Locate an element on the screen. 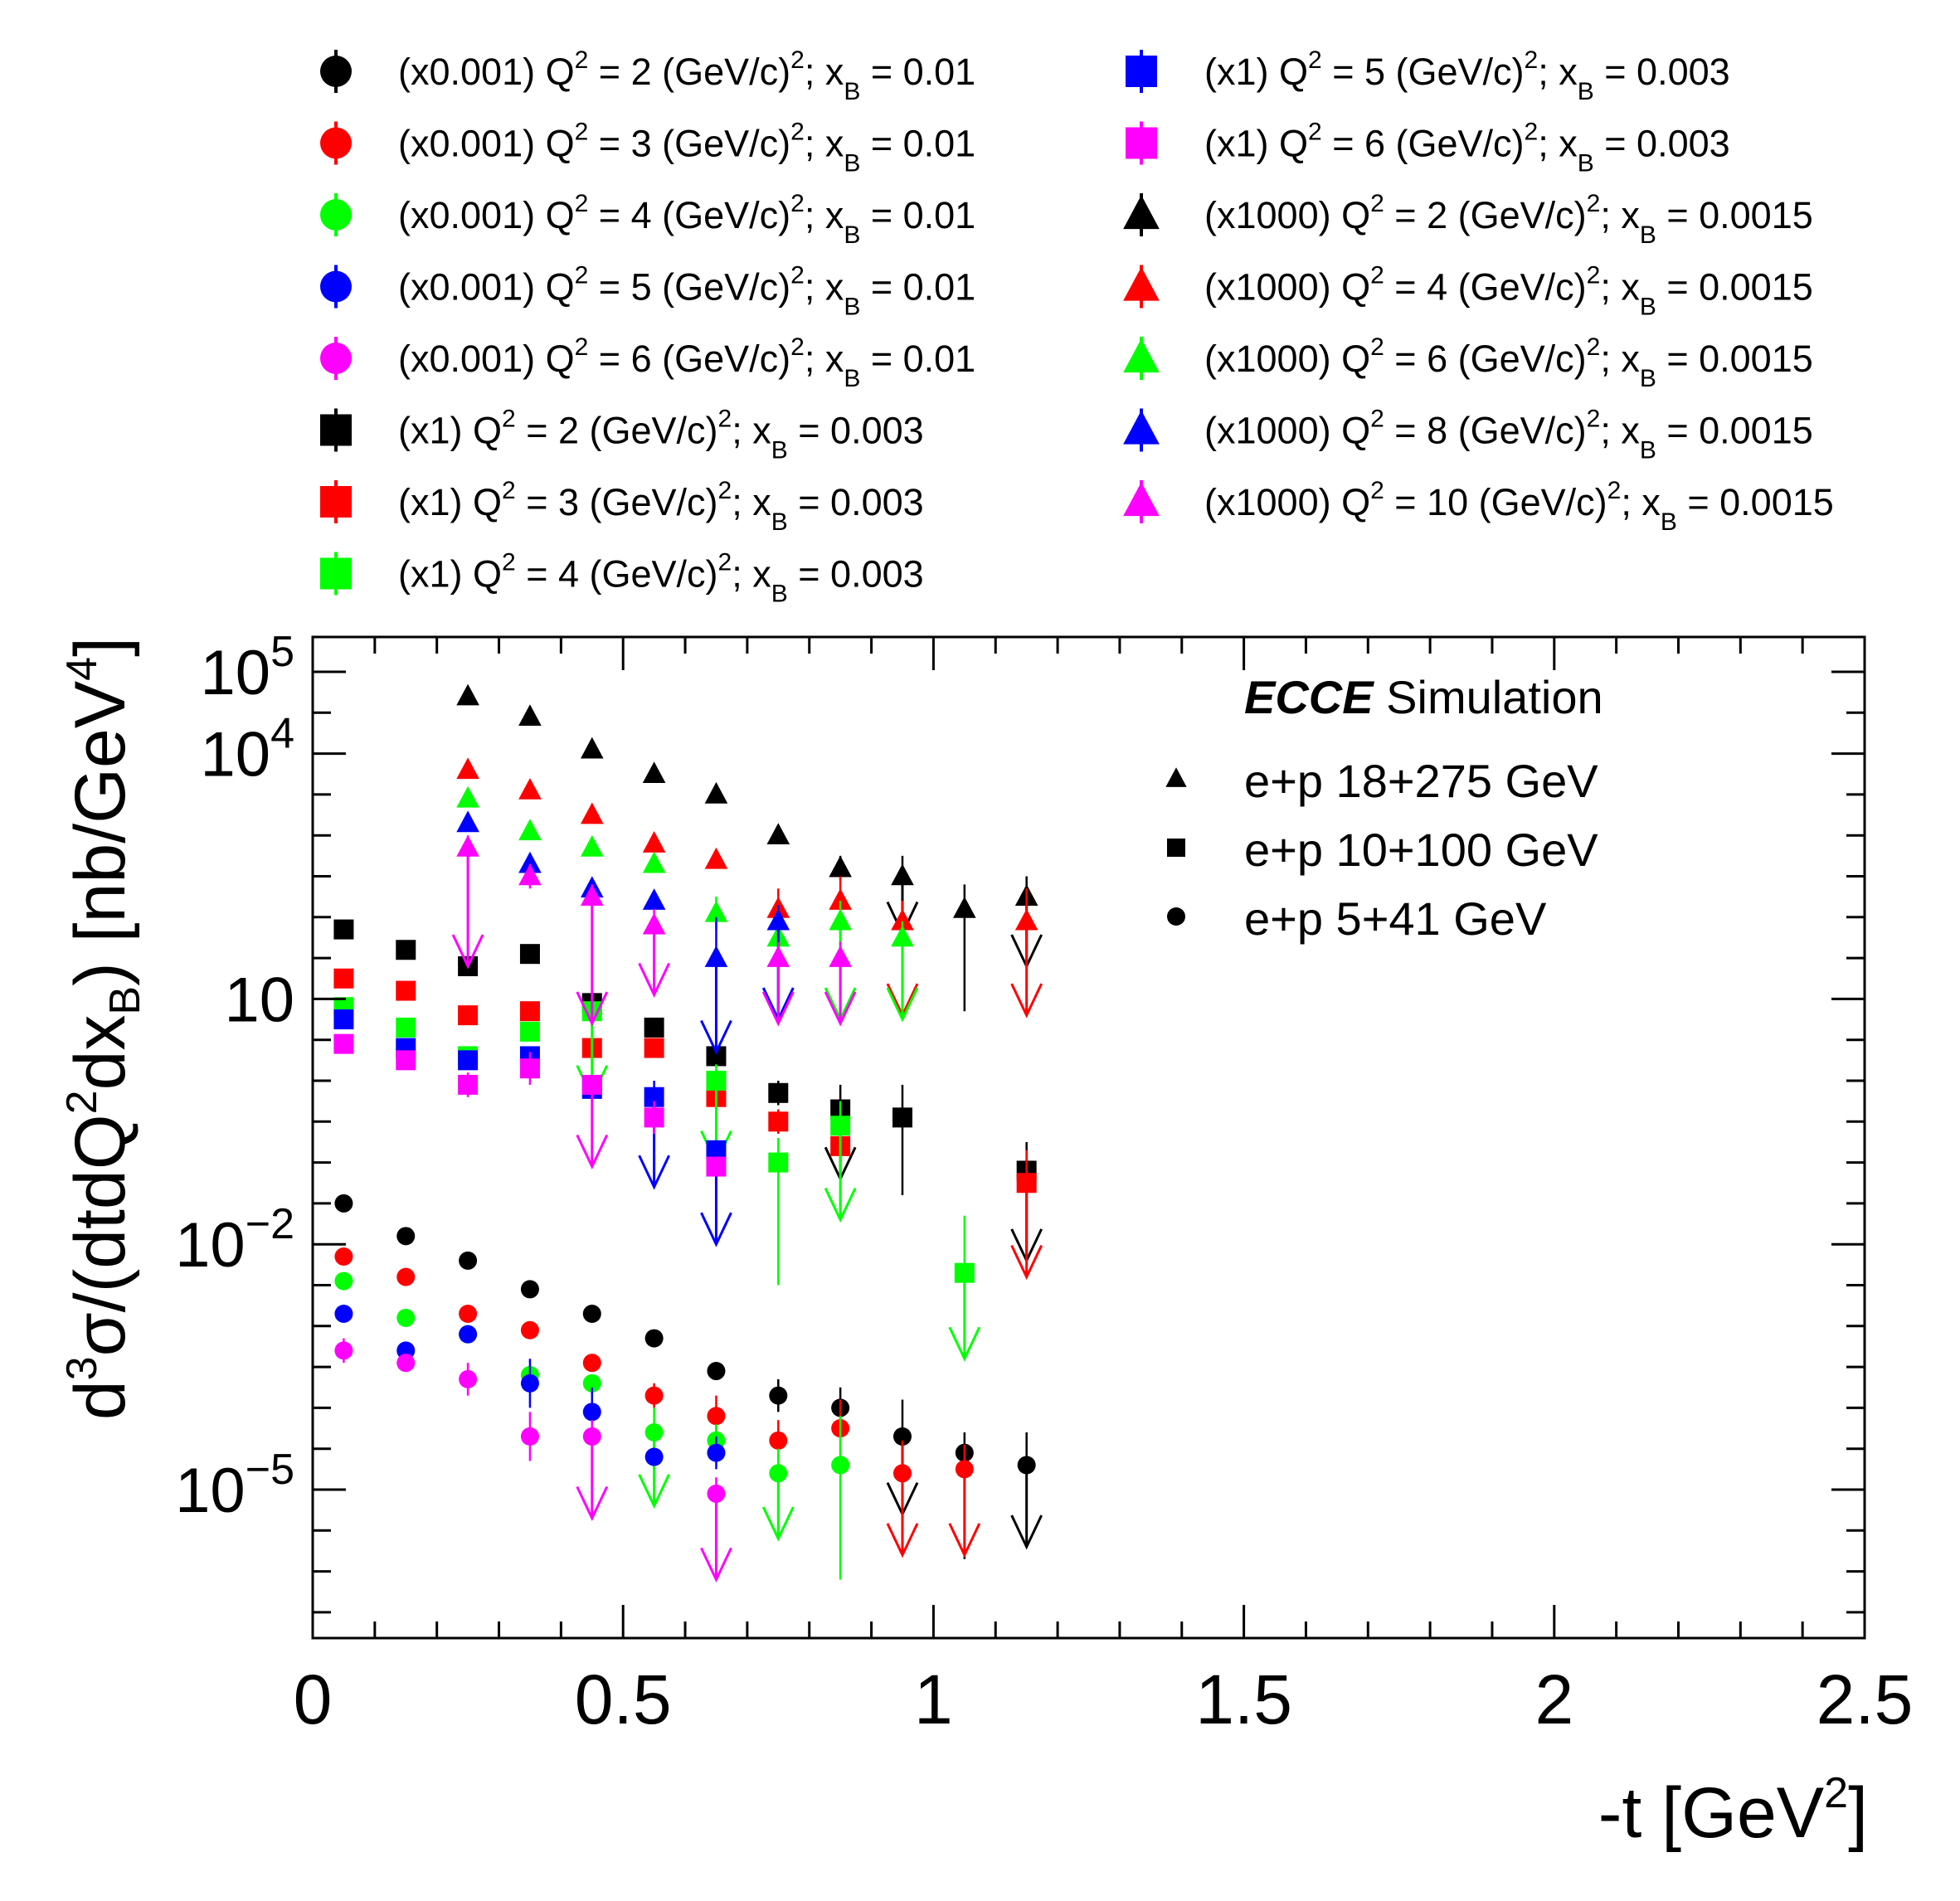 The image size is (1960, 1901). annotation-label: e+p 10+100 GeV is located at coordinates (1421, 850).